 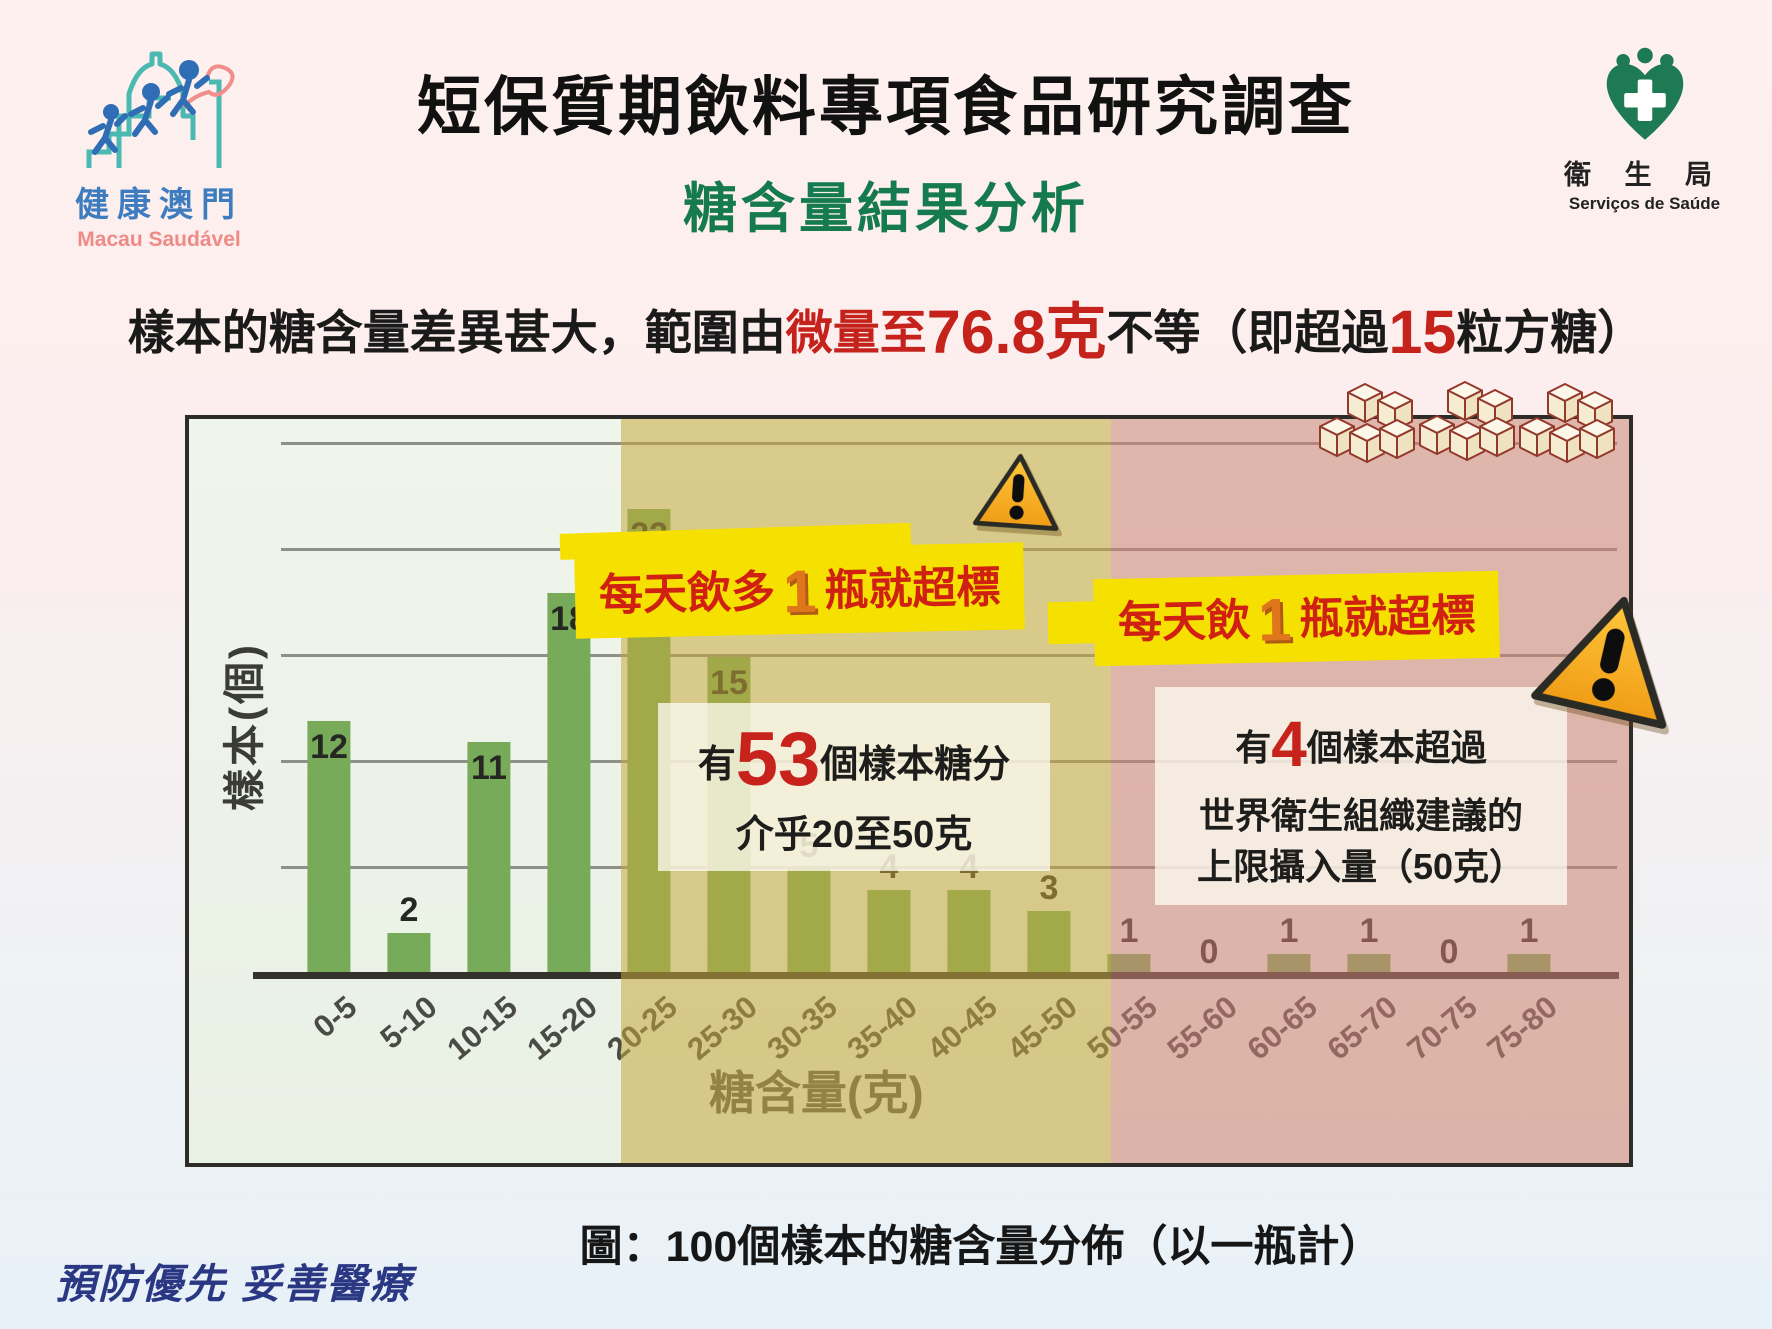 I want to click on x-tick-label: 30-35, so click(x=802, y=1028).